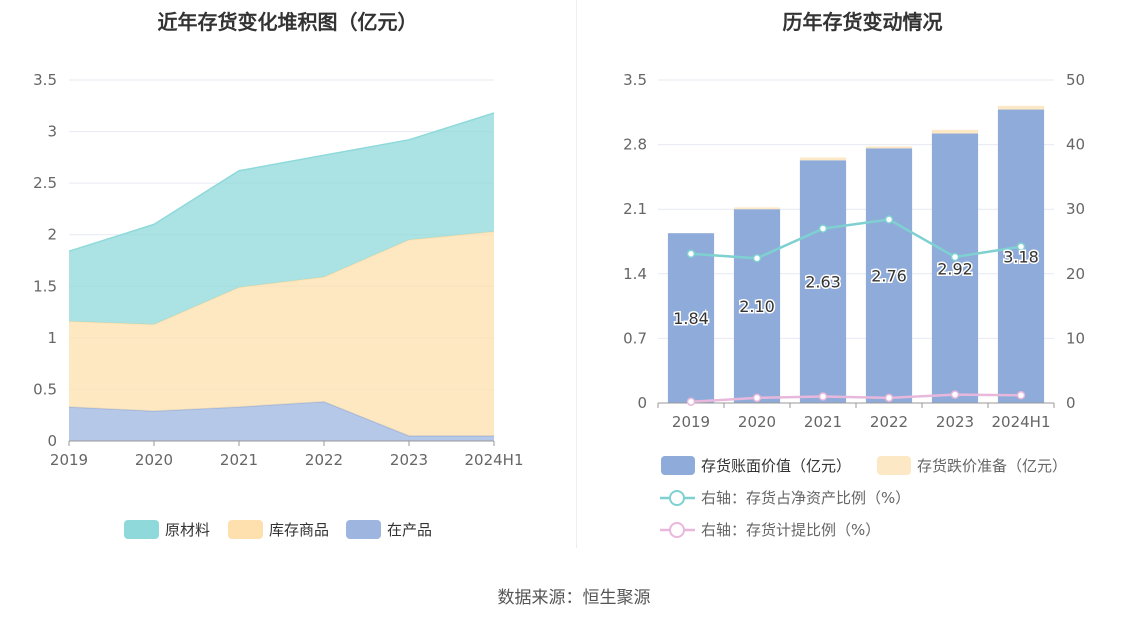 This screenshot has height=619, width=1148. What do you see at coordinates (1071, 403) in the screenshot?
I see `right-y2-tick-label: 0` at bounding box center [1071, 403].